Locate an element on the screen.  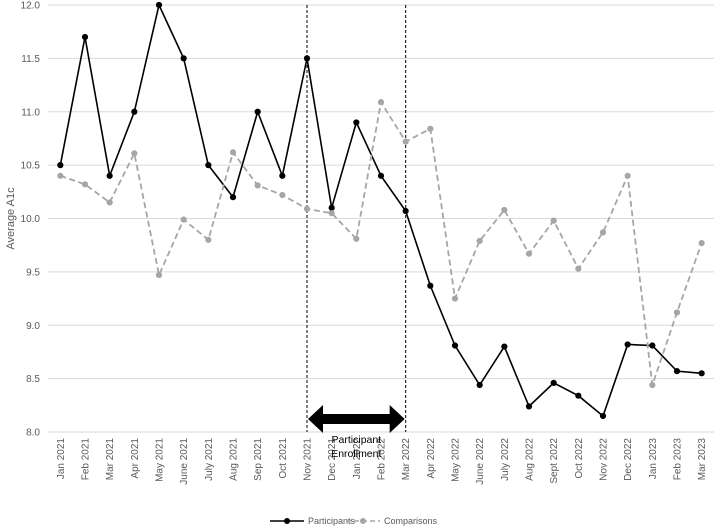
enrollment-label-line1: Participant is located at coordinates (357, 440).